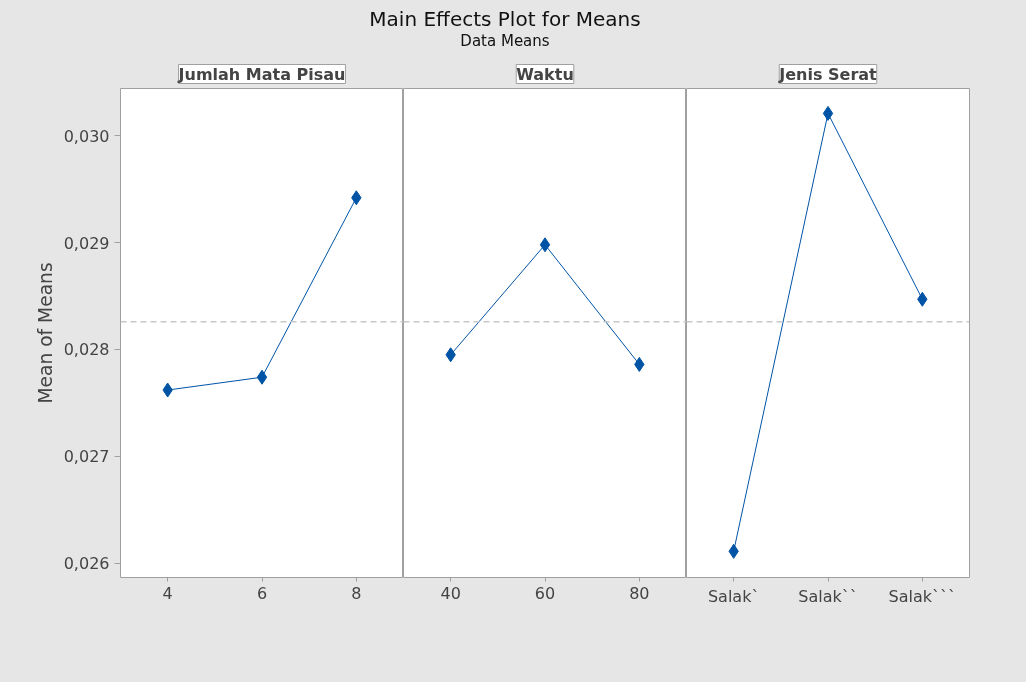 This screenshot has height=682, width=1026. I want to click on y-tick-label: 0,029, so click(86, 243).